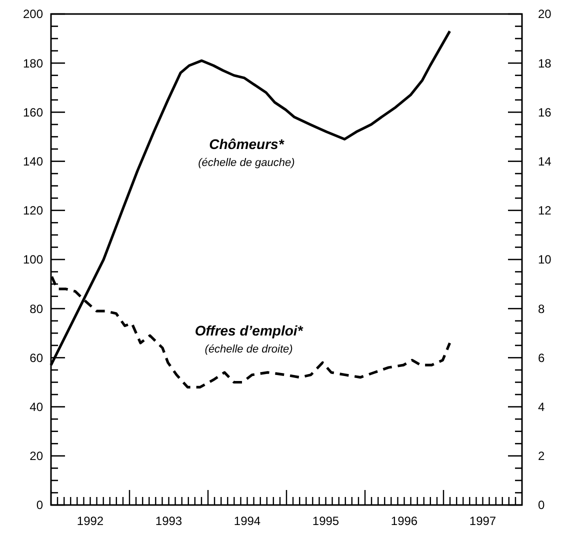 The image size is (563, 533). Describe the element at coordinates (545, 259) in the screenshot. I see `y2-tick-label: 10` at that location.